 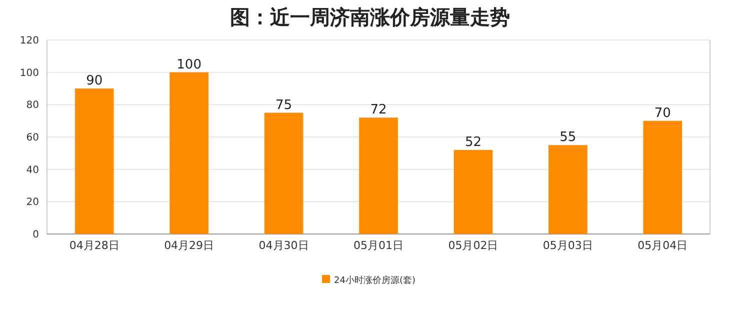 I want to click on data-label: 100, so click(x=189, y=64).